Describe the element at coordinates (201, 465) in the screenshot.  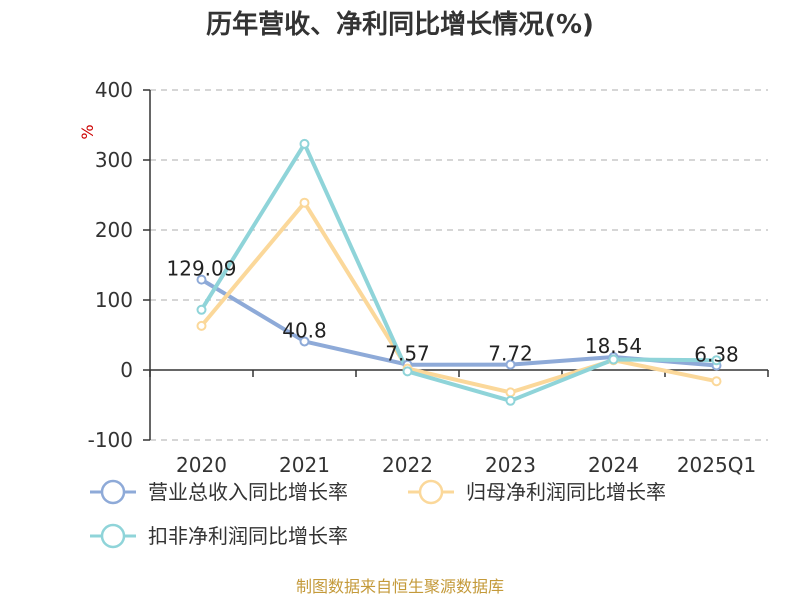
I see `x-tick-label: 2020` at that location.